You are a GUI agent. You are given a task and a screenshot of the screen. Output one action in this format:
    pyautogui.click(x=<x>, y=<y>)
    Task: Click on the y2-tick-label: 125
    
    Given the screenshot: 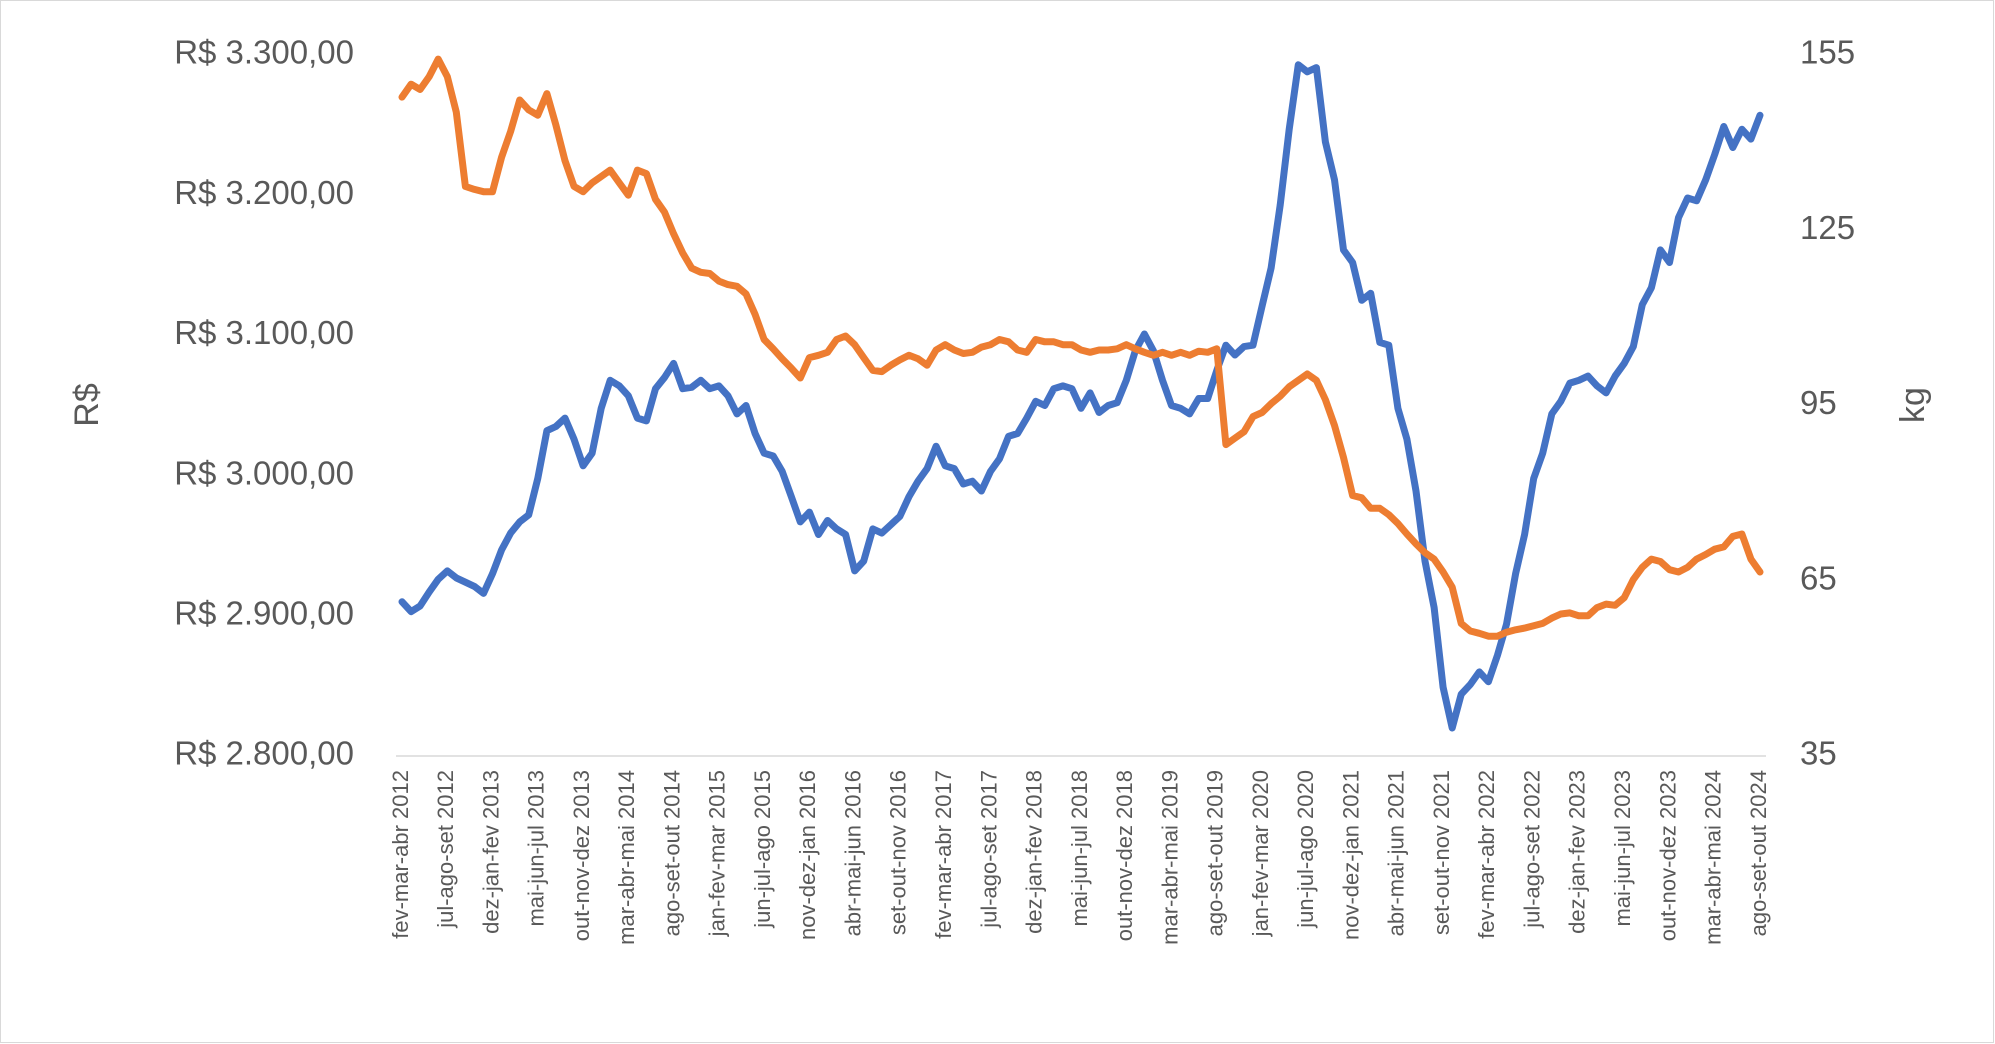 What is the action you would take?
    pyautogui.click(x=1827, y=227)
    